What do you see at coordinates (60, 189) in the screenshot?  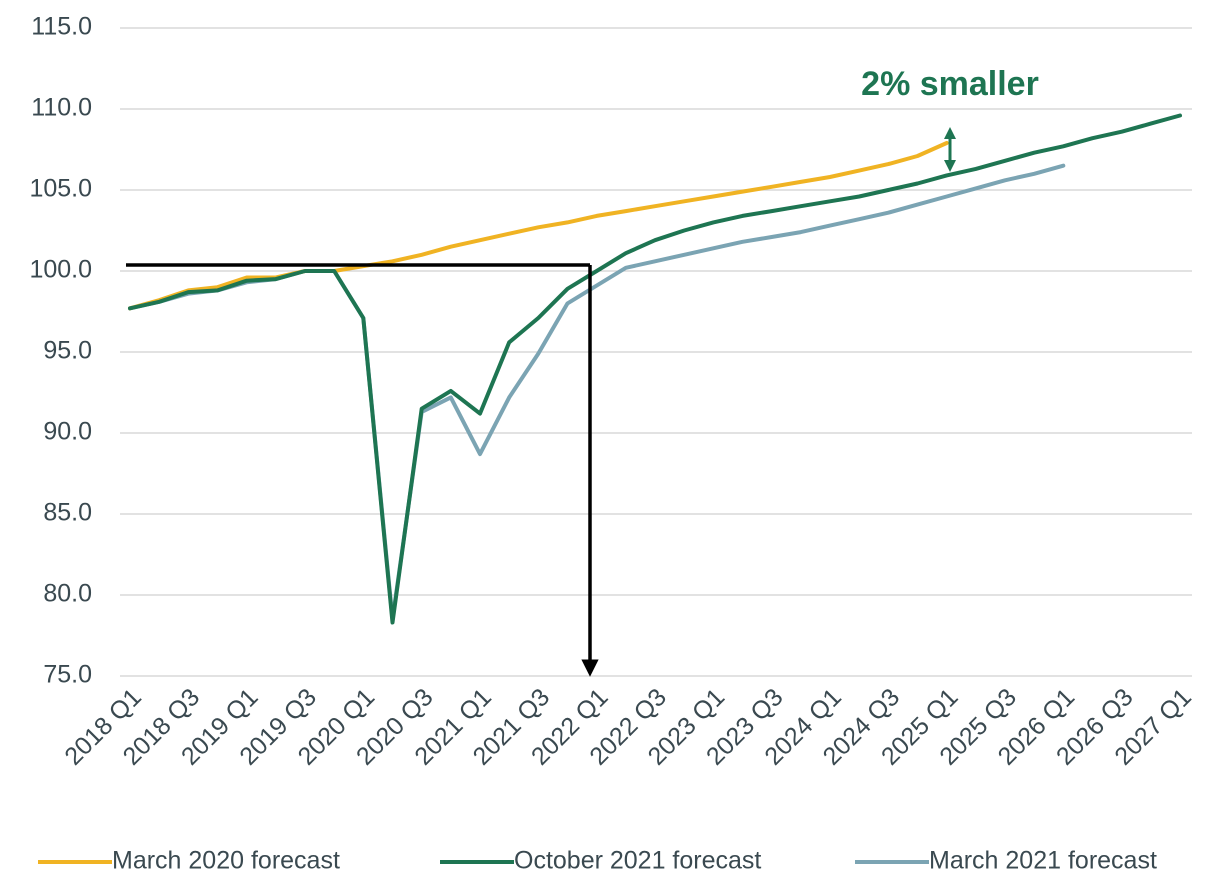 I see `y-tick-label: 105.0` at bounding box center [60, 189].